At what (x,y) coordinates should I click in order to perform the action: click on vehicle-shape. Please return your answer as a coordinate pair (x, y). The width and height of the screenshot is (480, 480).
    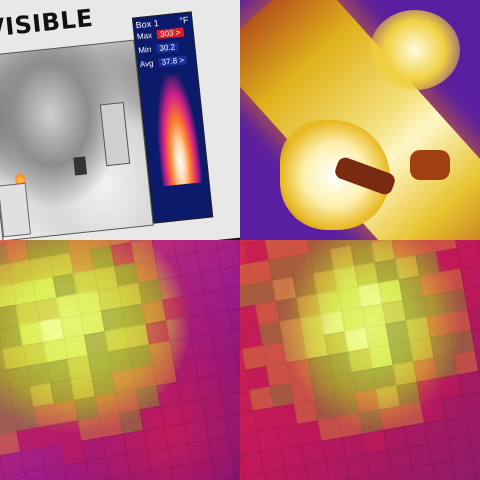
    Looking at the image, I should click on (80, 166).